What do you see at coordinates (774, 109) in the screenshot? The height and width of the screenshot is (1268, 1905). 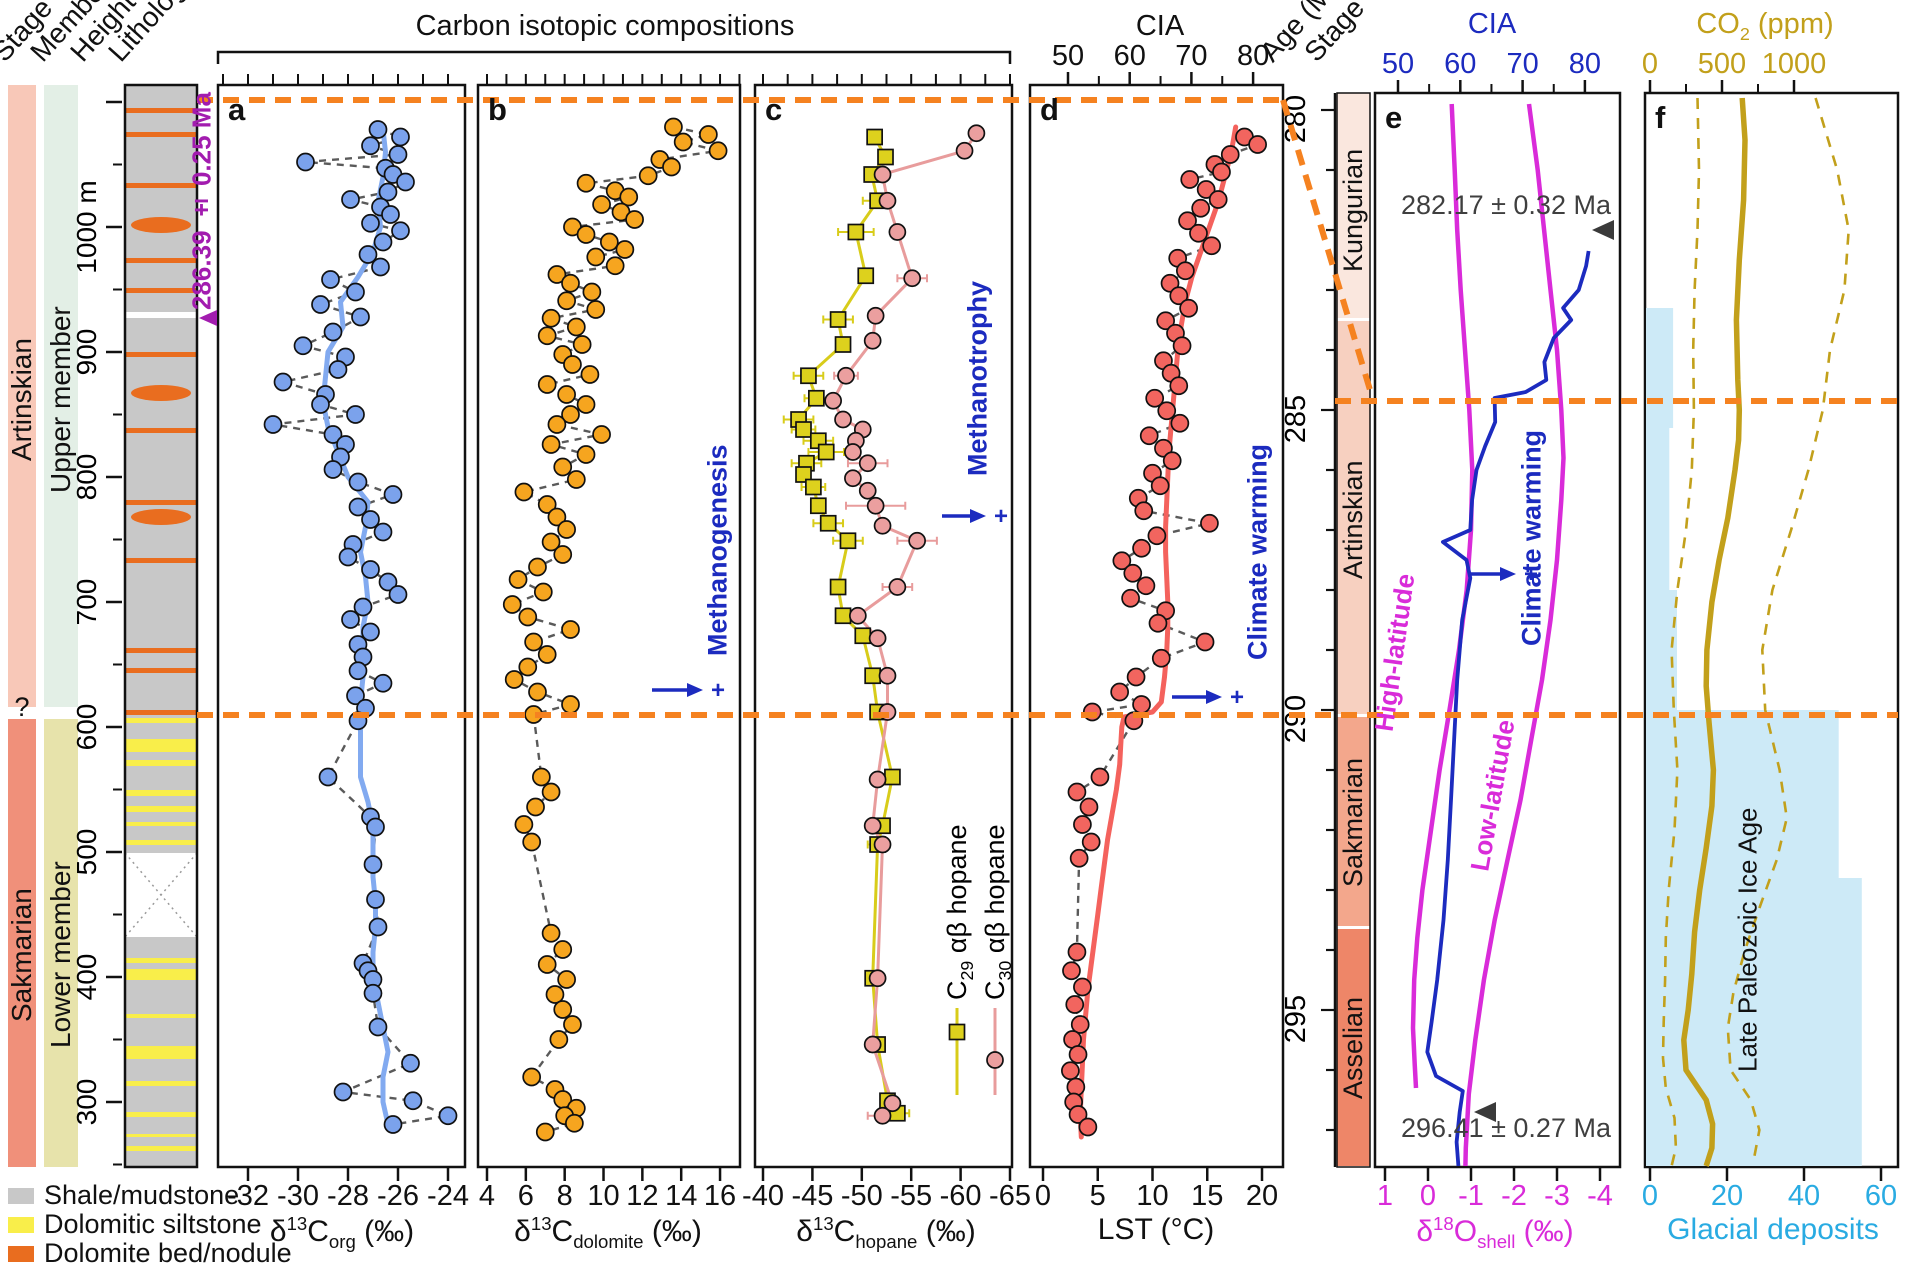 I see `panel-letter-c: c` at bounding box center [774, 109].